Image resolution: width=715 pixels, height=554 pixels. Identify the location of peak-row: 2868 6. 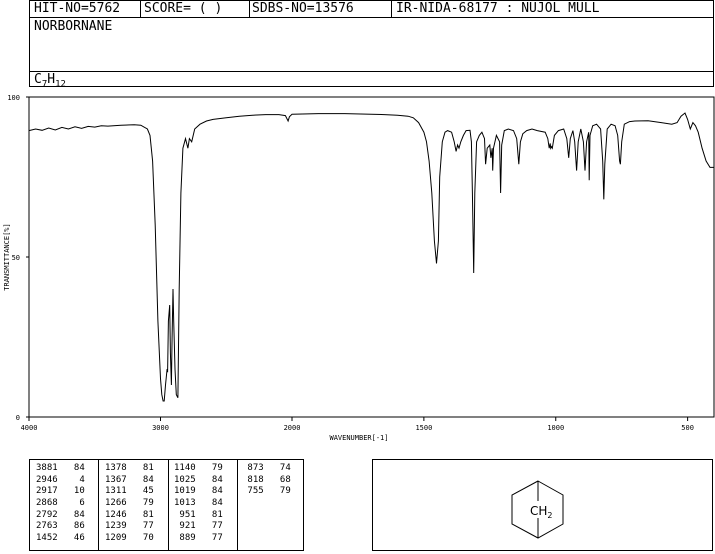
(60, 503).